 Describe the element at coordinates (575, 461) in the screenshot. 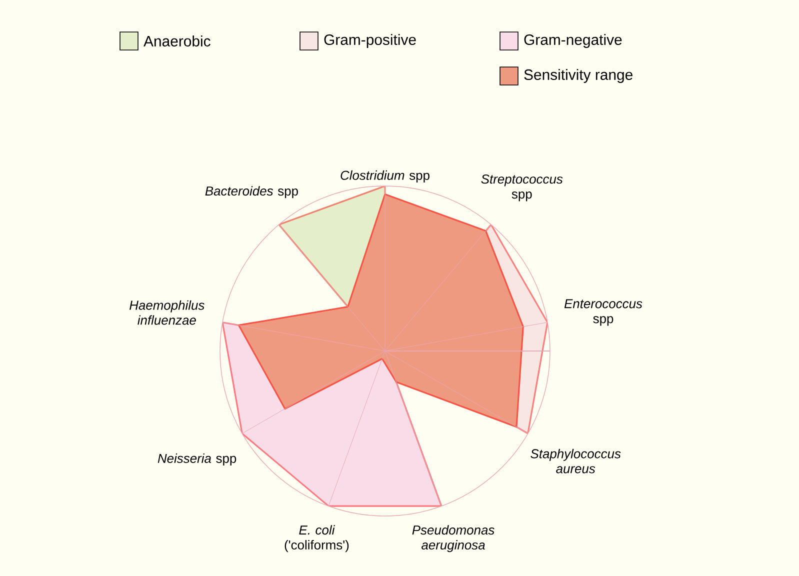

I see `spoke-label: Staphylococcus aureus` at that location.